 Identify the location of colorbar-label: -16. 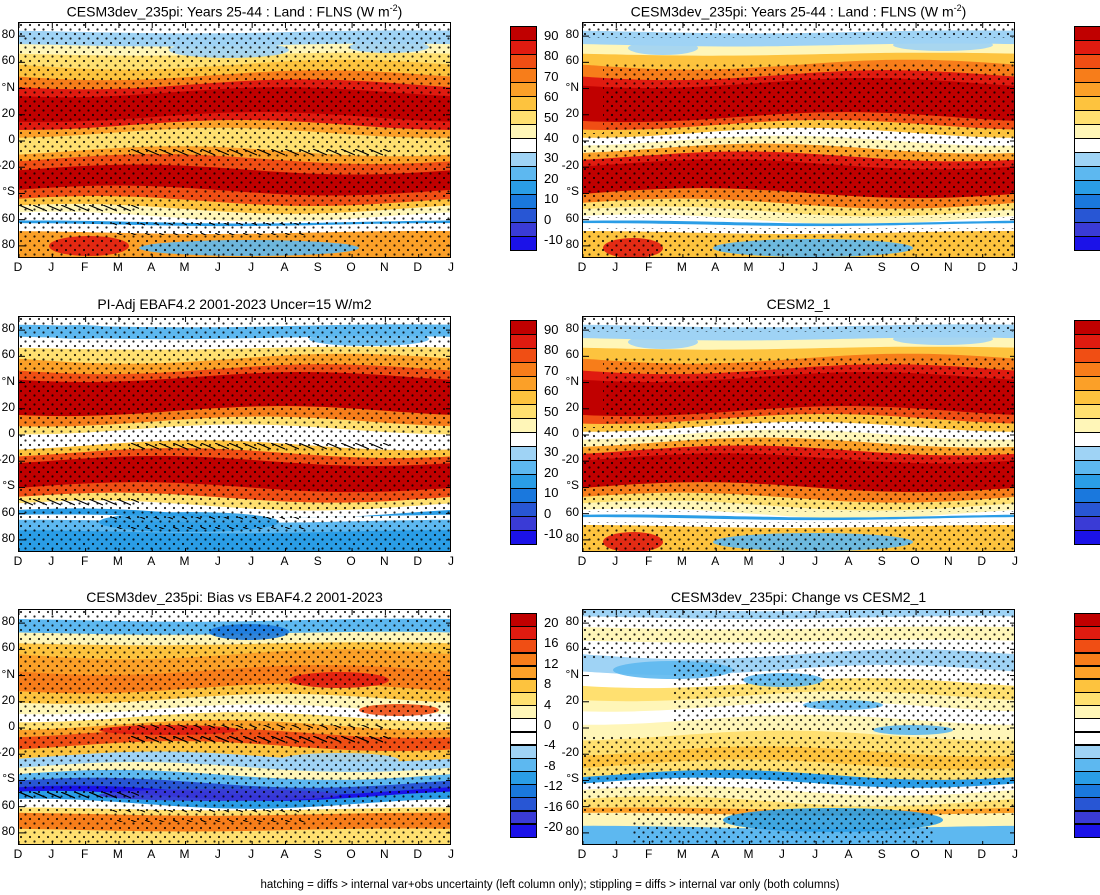
(553, 806).